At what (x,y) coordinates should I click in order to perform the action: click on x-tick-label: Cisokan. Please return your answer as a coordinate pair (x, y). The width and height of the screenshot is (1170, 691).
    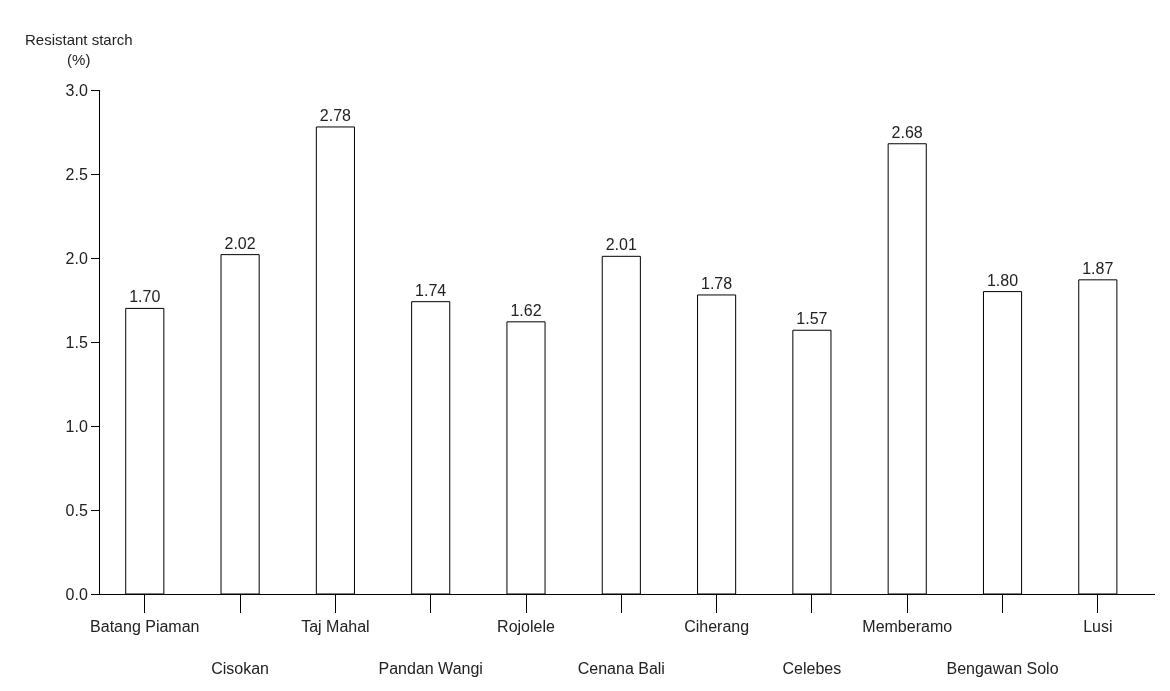
    Looking at the image, I should click on (240, 668).